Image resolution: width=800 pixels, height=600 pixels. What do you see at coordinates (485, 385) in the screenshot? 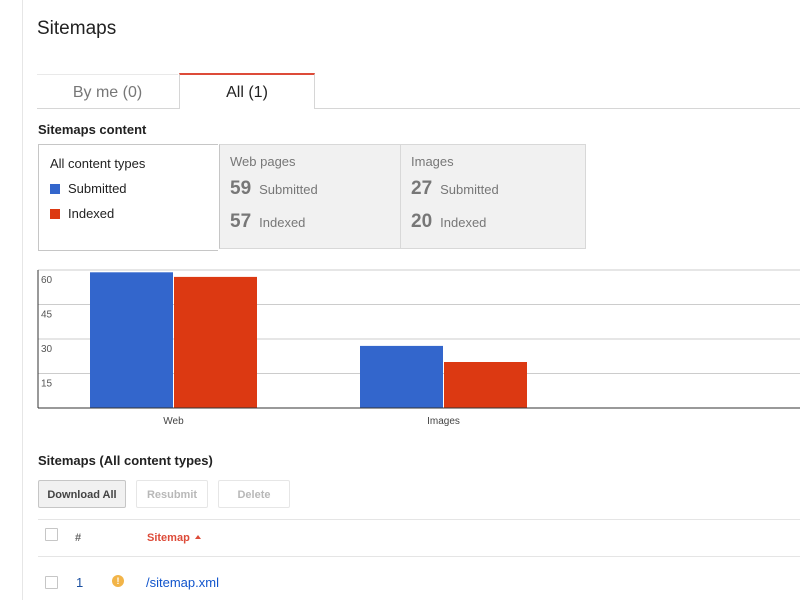
I see `bar-images-indexed` at bounding box center [485, 385].